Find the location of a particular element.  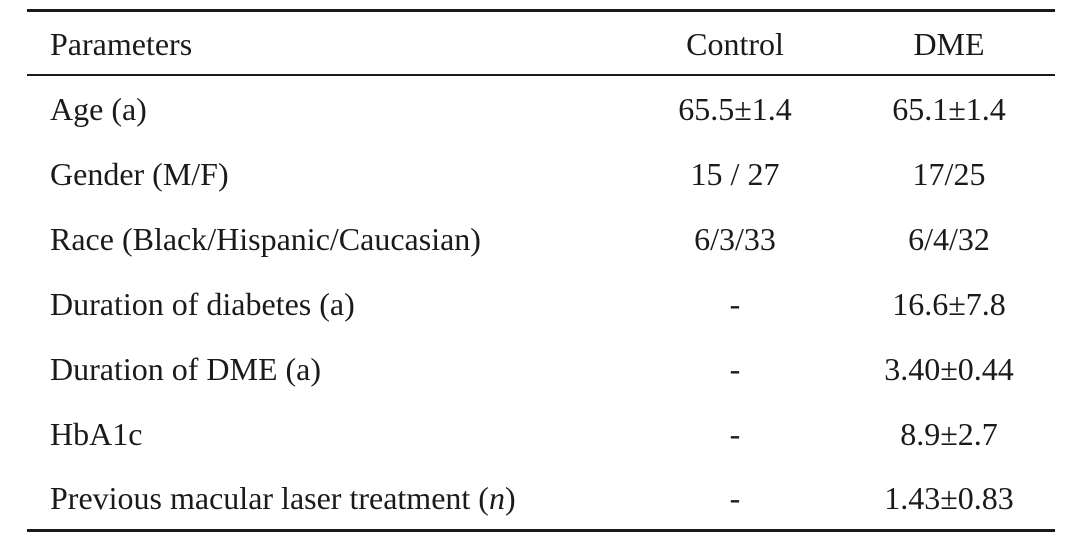

row-parameter-italic: n is located at coordinates (496, 498).